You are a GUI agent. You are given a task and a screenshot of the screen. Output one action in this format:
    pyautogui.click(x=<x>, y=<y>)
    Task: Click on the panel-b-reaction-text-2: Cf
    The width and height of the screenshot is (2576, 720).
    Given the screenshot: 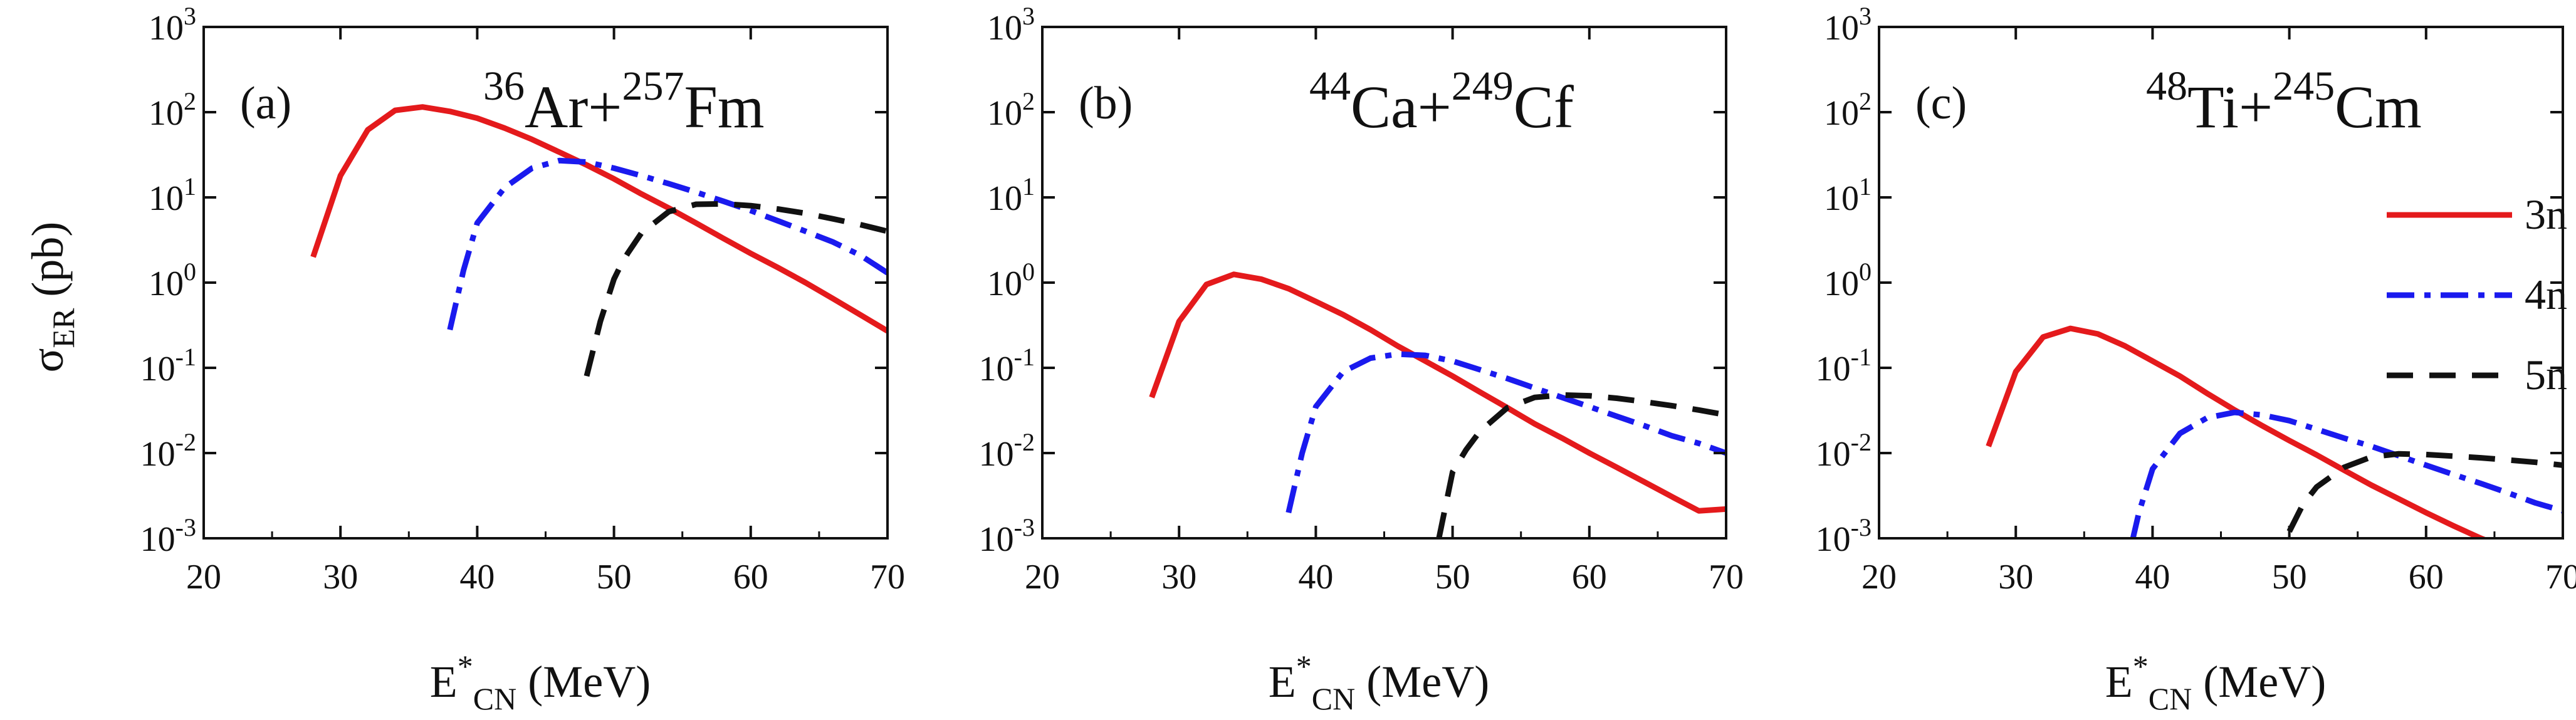 What is the action you would take?
    pyautogui.click(x=1544, y=107)
    